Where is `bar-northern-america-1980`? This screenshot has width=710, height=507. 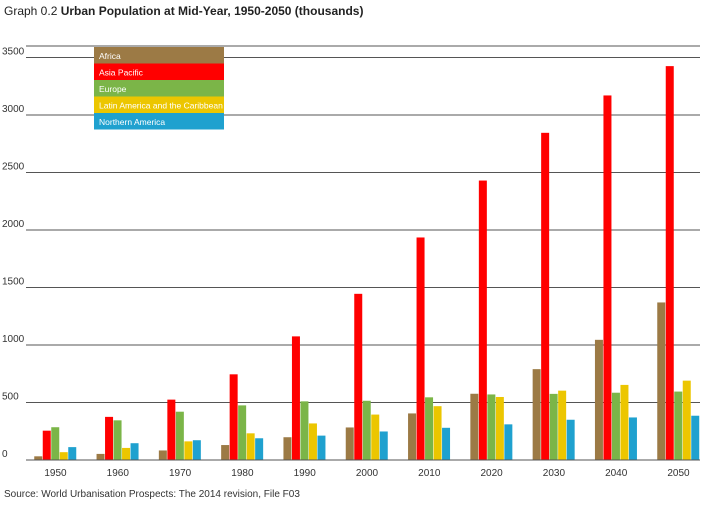 bar-northern-america-1980 is located at coordinates (259, 449).